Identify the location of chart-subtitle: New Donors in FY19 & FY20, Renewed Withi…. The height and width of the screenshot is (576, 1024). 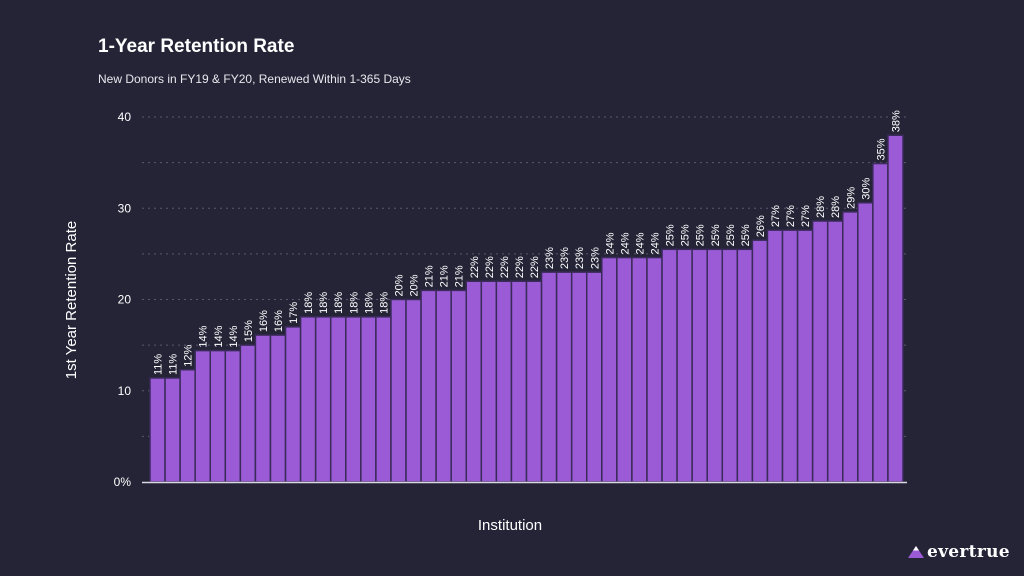
(254, 79).